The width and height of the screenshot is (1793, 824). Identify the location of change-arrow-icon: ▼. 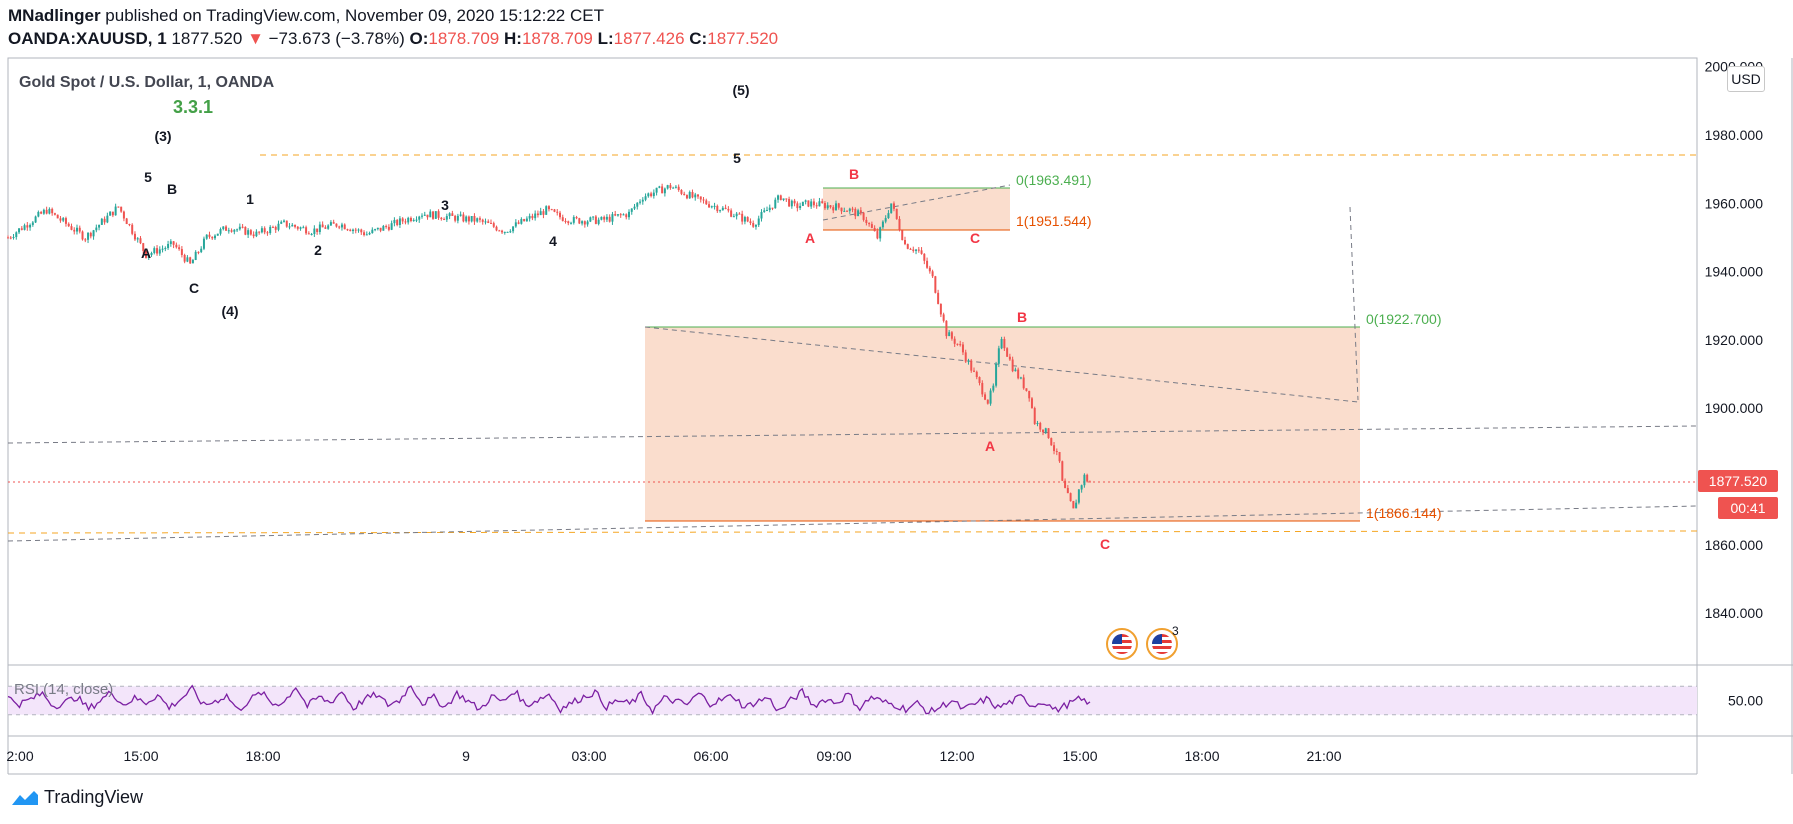
(255, 38).